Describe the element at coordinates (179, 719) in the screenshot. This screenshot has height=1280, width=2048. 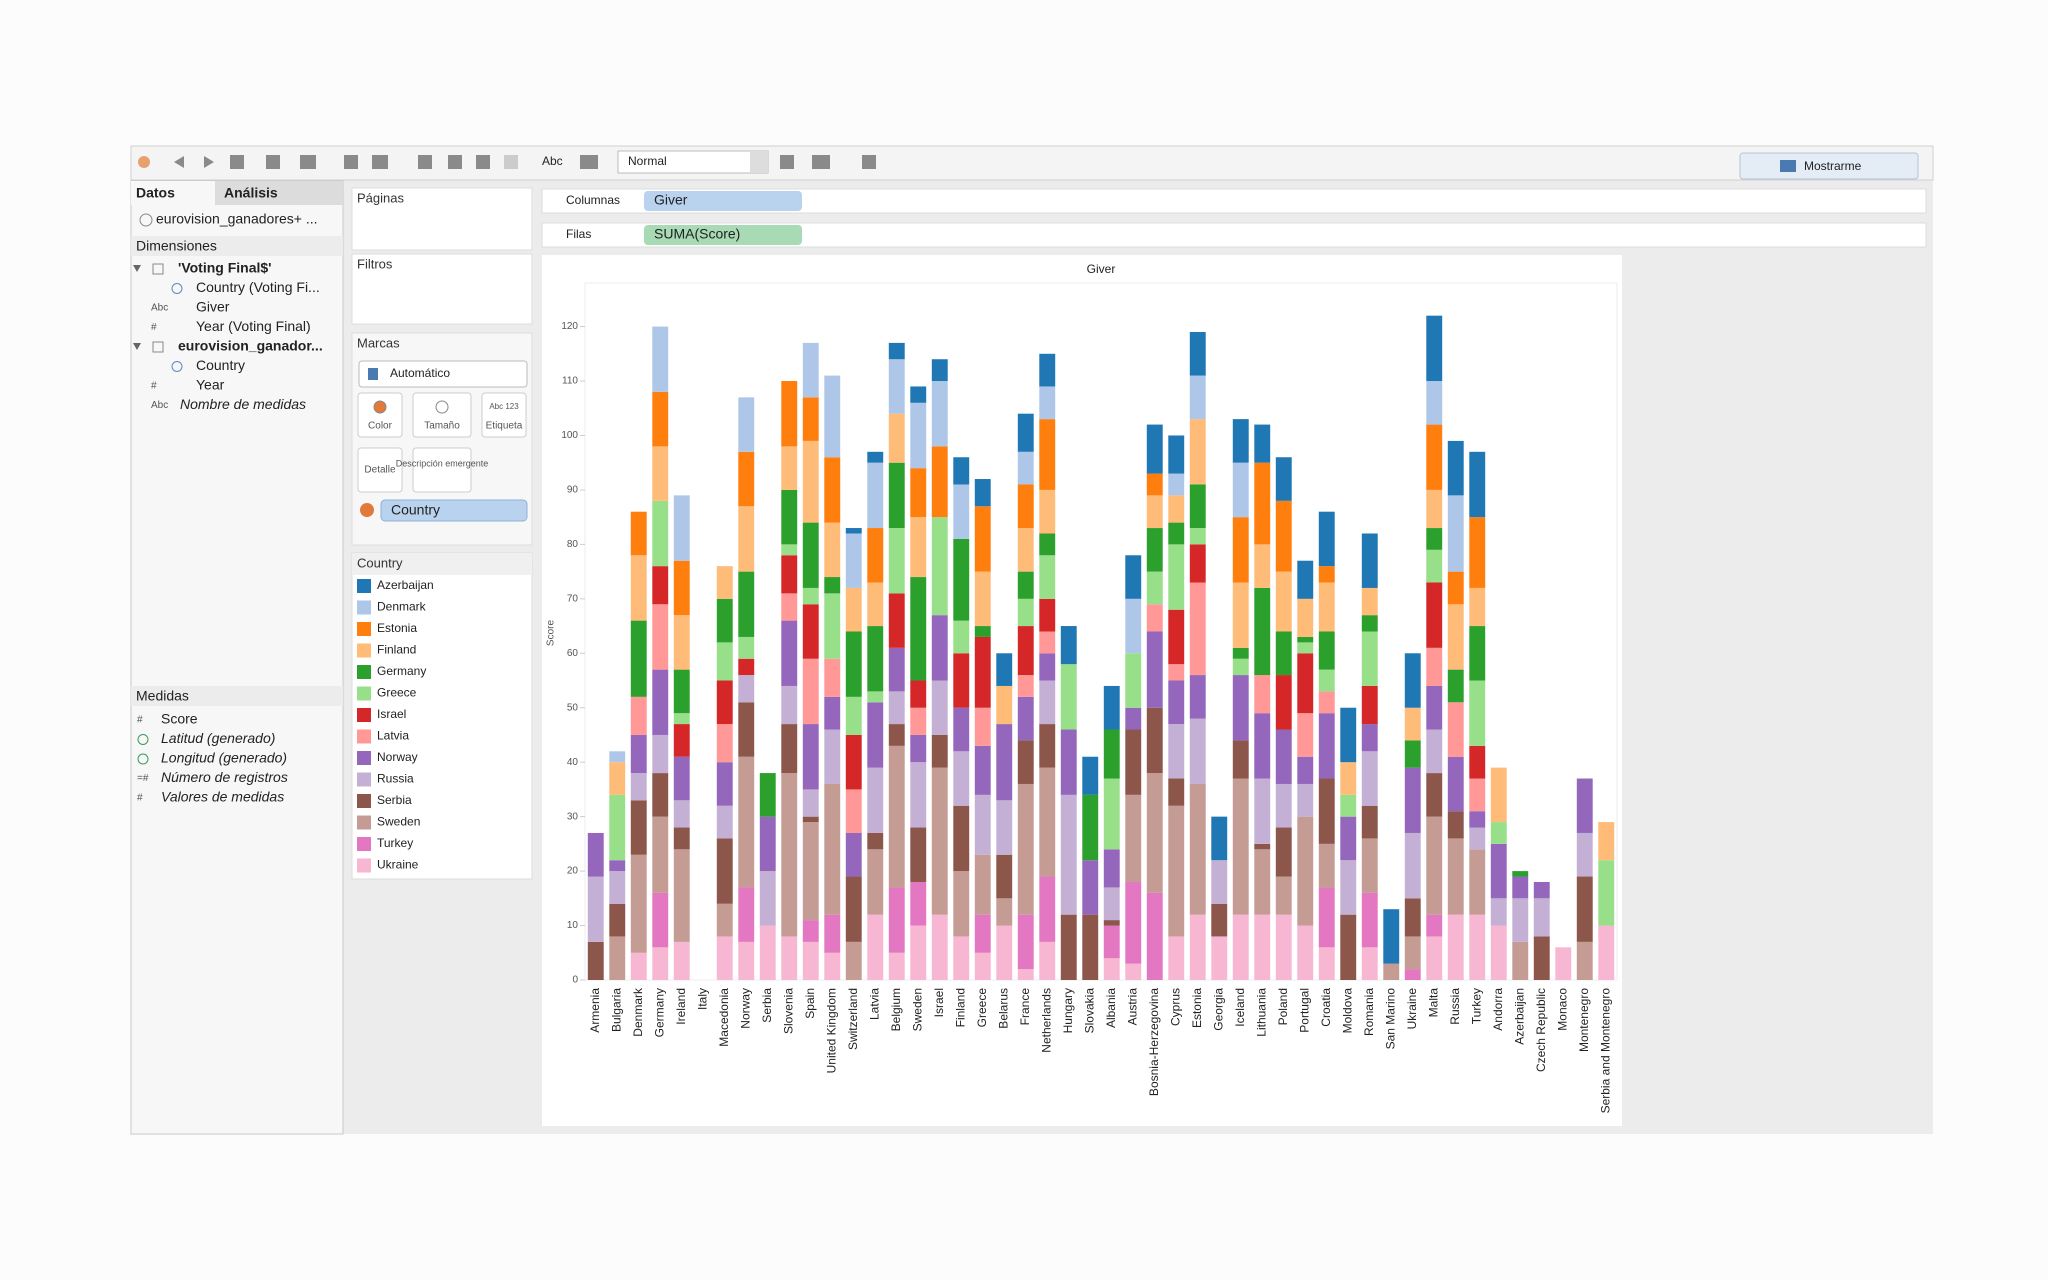
I see `measure-field: Score` at that location.